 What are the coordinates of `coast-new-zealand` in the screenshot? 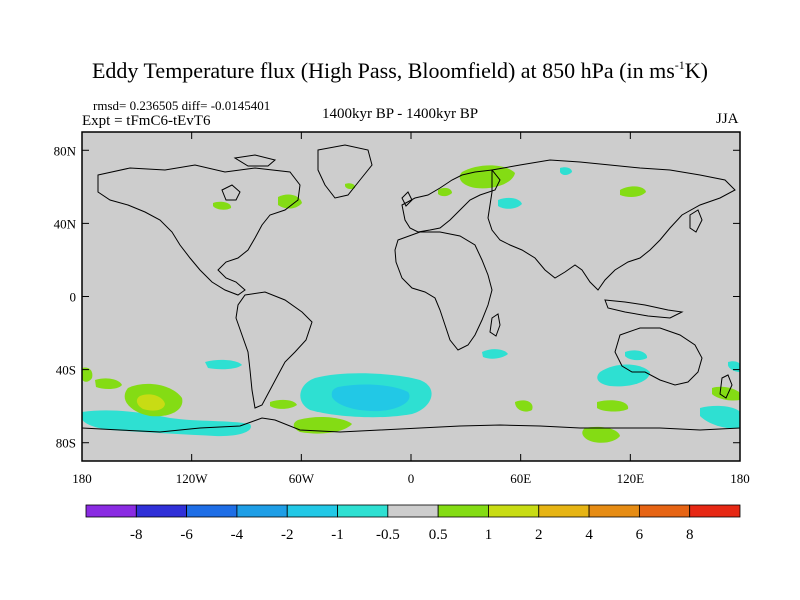 It's located at (726, 386).